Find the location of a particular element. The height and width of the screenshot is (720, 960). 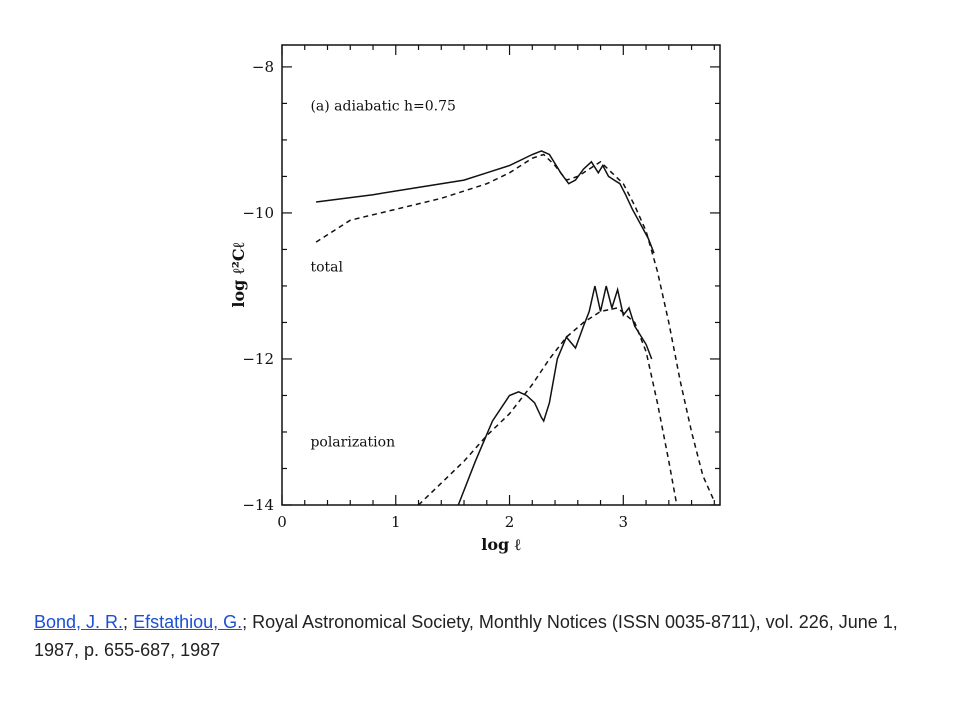

annotation: total is located at coordinates (326, 267).